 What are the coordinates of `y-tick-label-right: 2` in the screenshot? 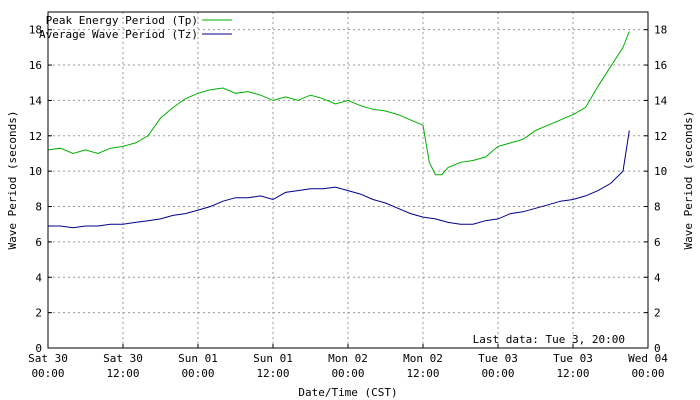 It's located at (657, 313).